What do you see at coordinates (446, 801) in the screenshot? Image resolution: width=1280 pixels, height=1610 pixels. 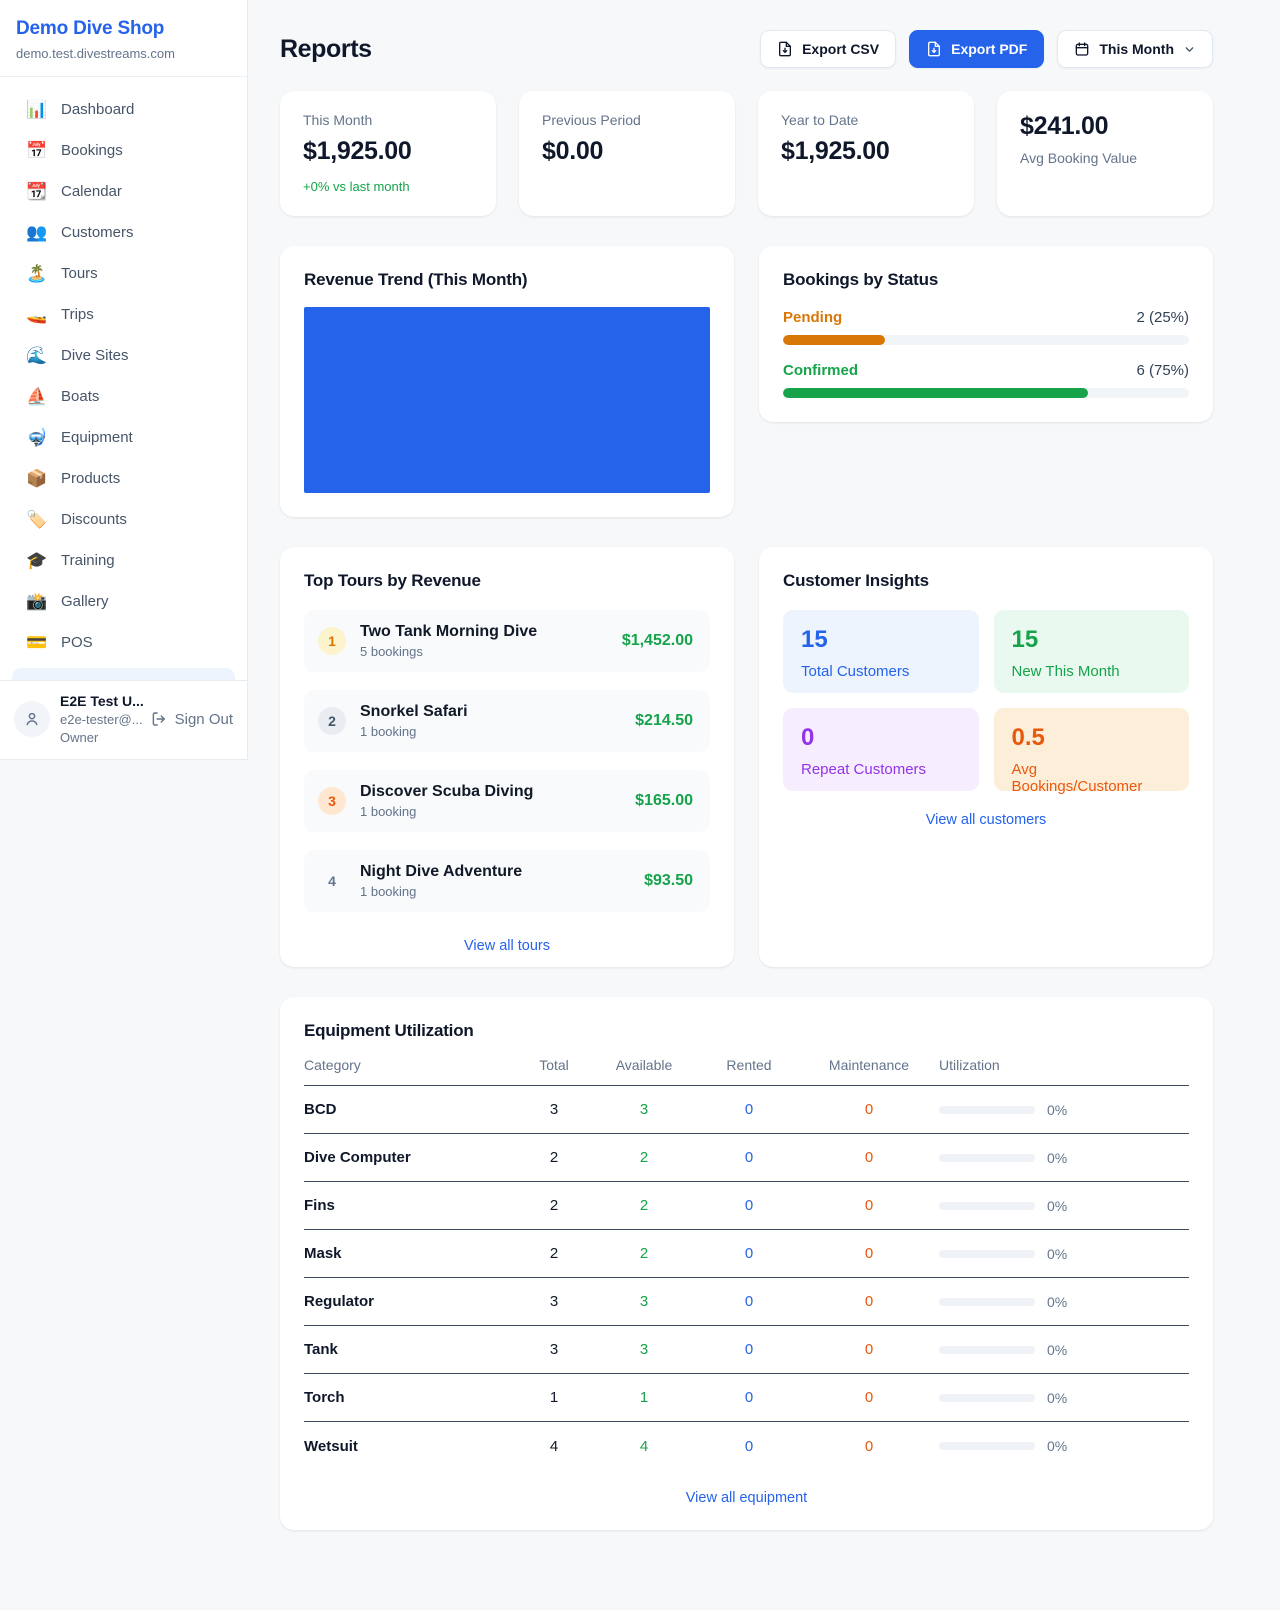 I see `tour-info: Discover Scuba Diving 1 booking` at bounding box center [446, 801].